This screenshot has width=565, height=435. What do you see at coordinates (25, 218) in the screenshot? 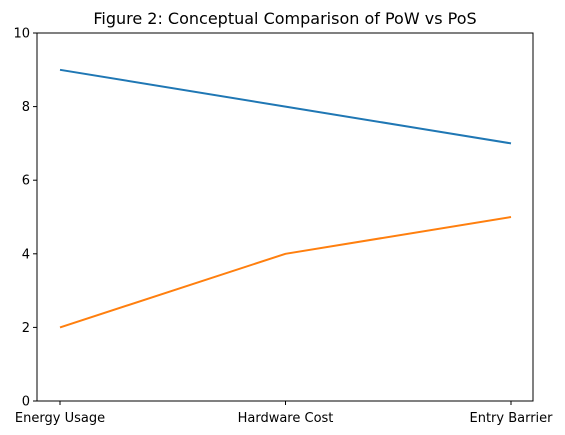
I see `y-axis: 0 2 4 6 8 10` at bounding box center [25, 218].